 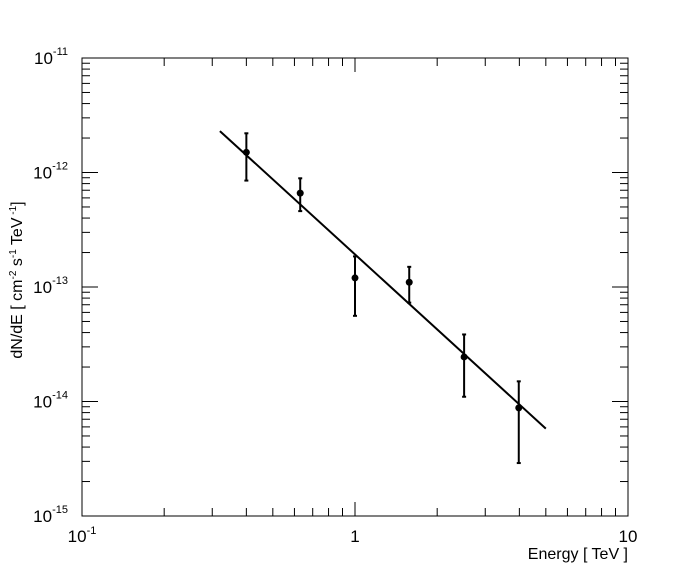 I want to click on x-axis-title: Energy [ TeV ], so click(x=578, y=554).